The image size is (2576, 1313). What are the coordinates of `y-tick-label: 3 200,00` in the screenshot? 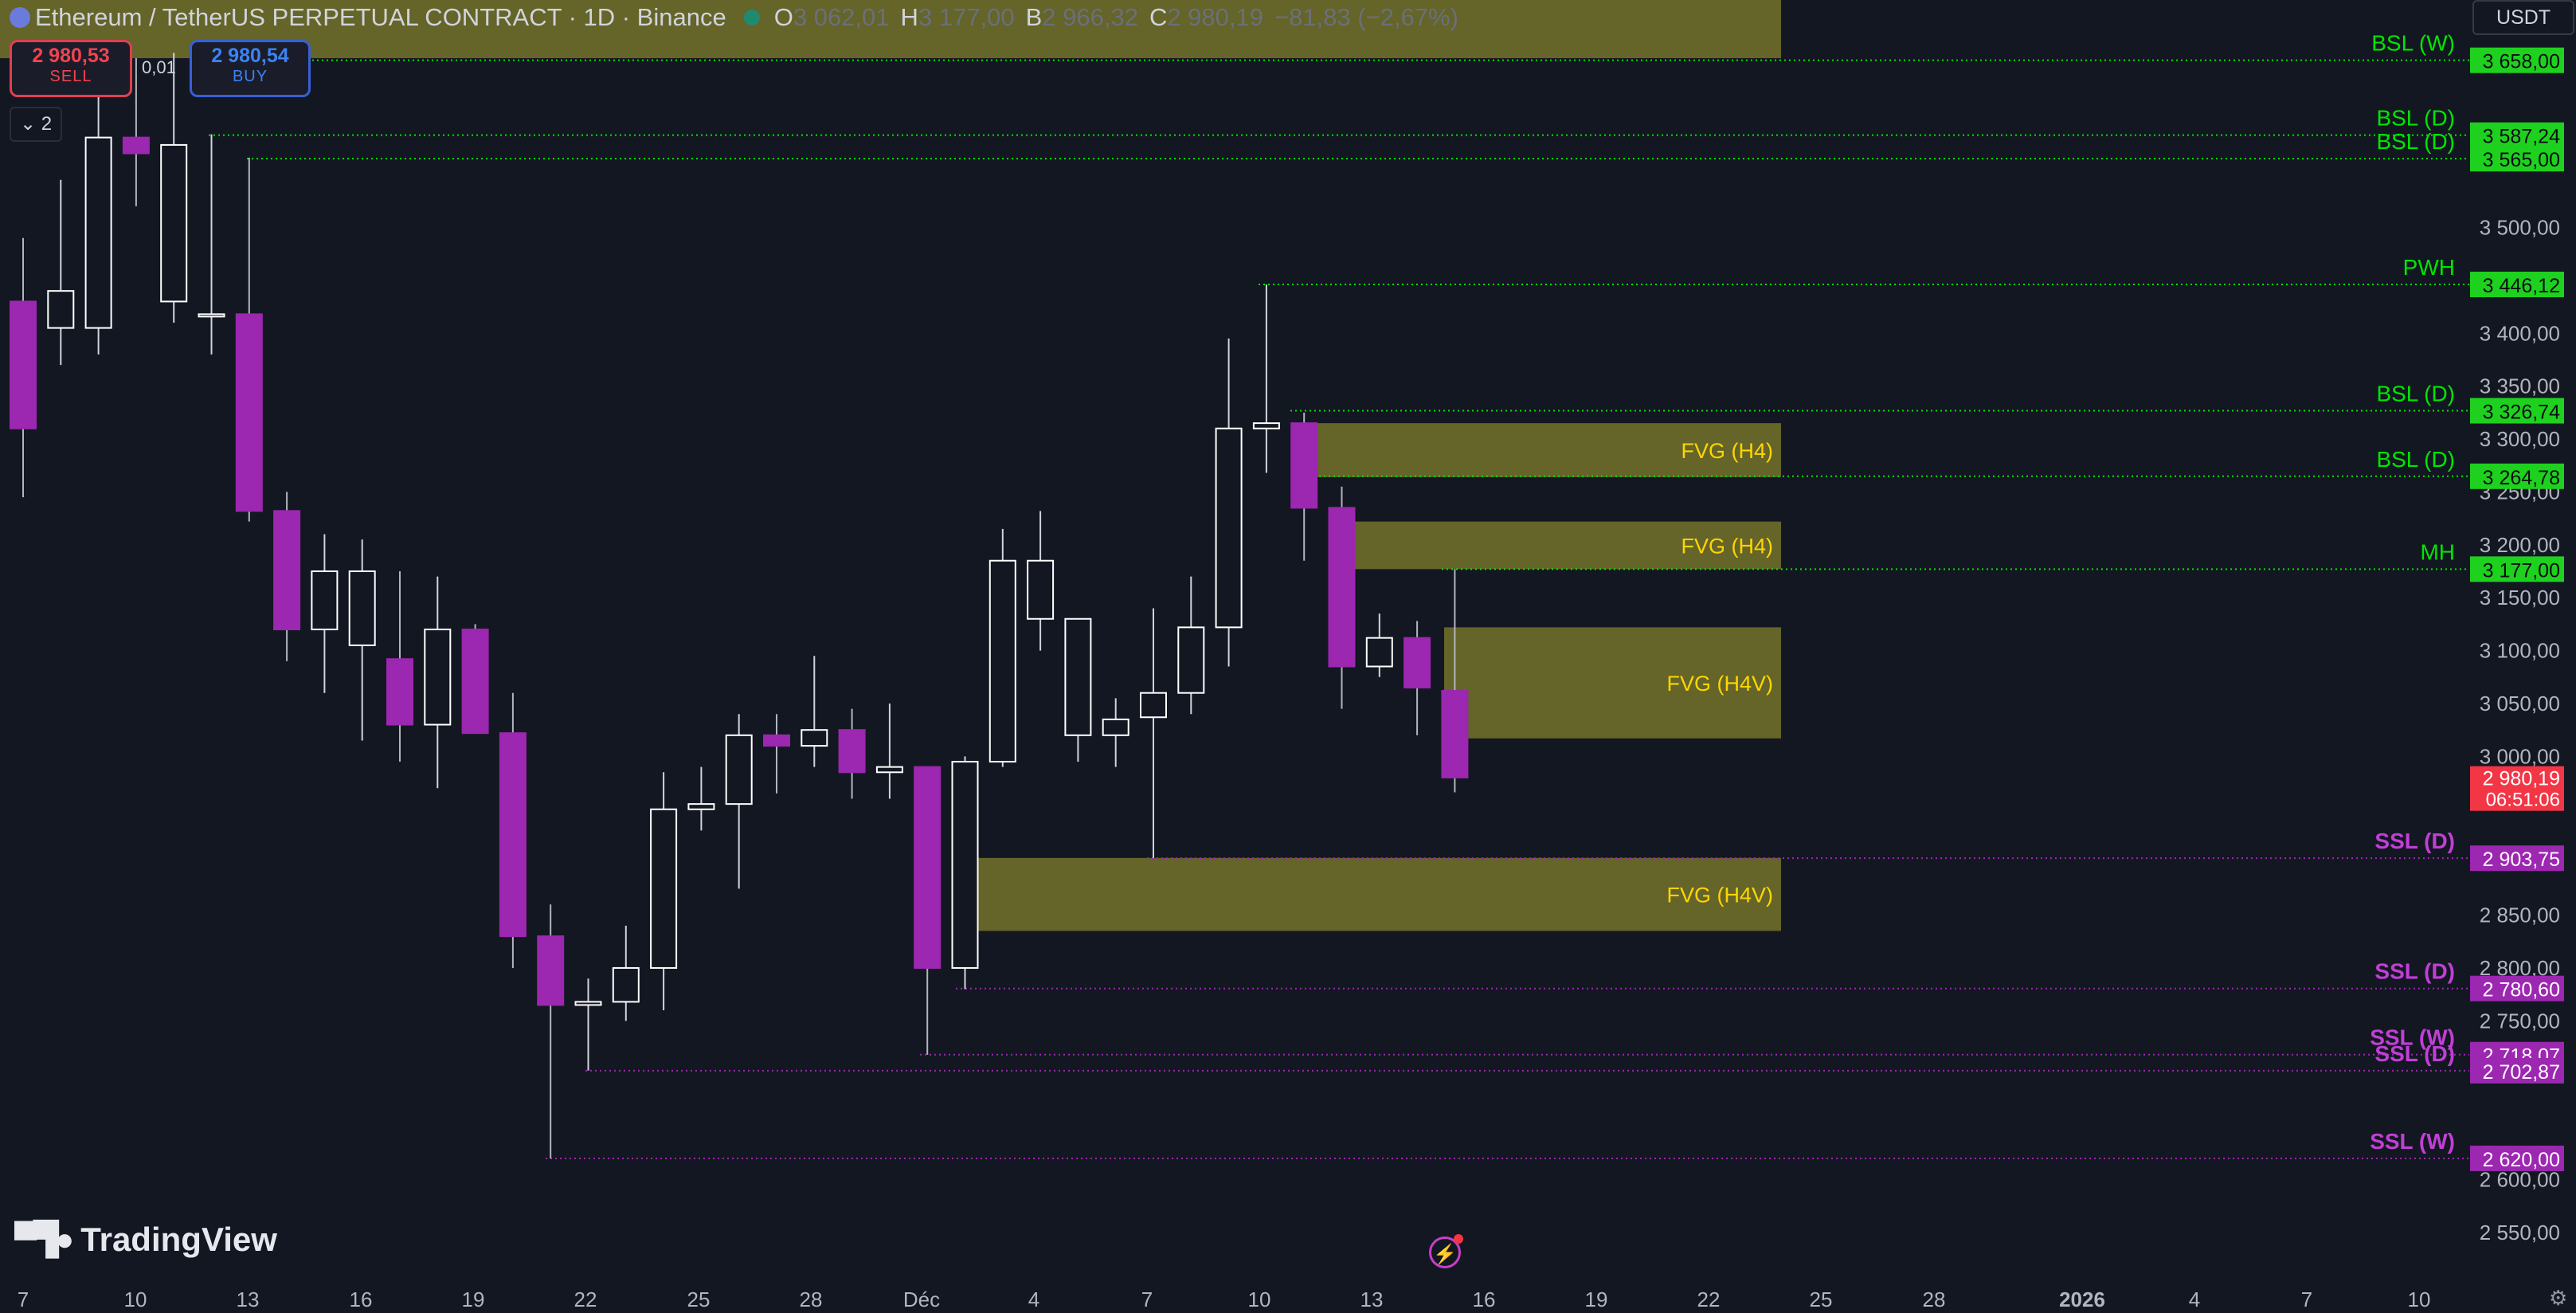 It's located at (2520, 545).